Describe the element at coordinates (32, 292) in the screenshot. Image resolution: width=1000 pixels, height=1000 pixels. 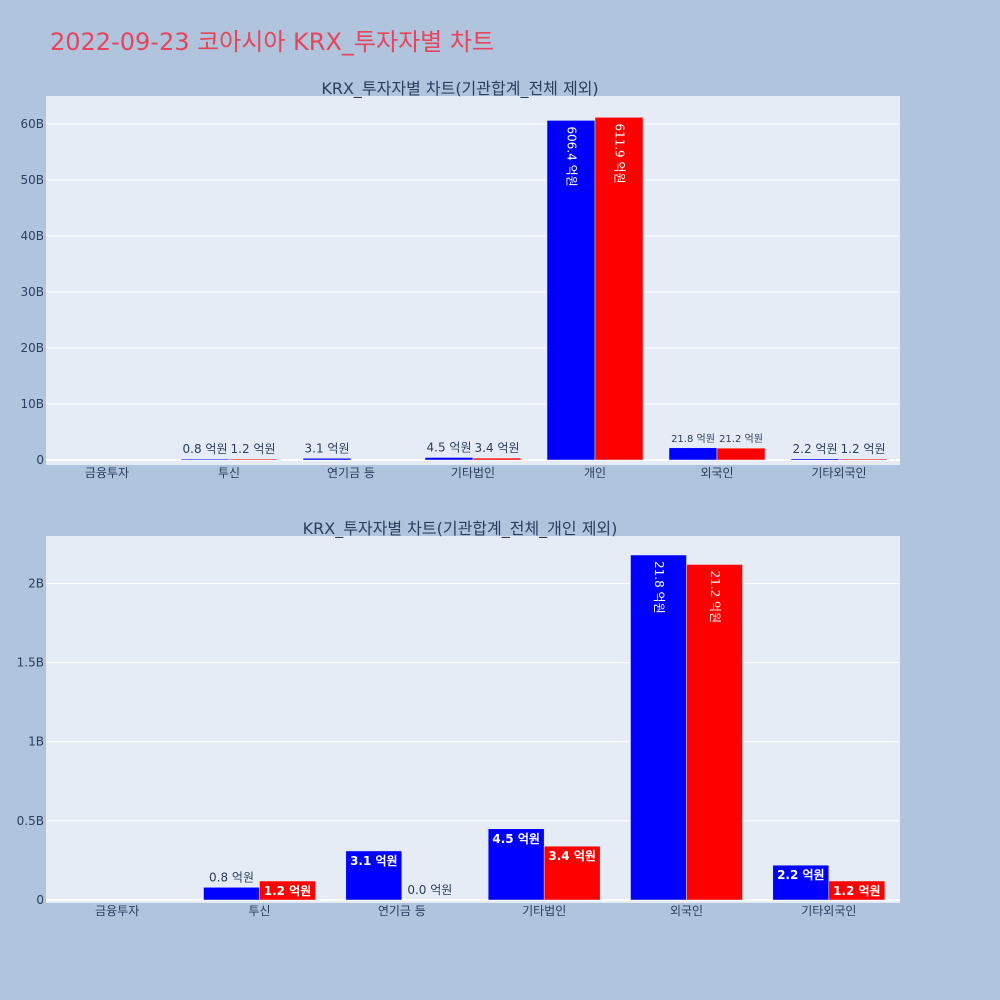
I see `y-tick-label: 30B` at that location.